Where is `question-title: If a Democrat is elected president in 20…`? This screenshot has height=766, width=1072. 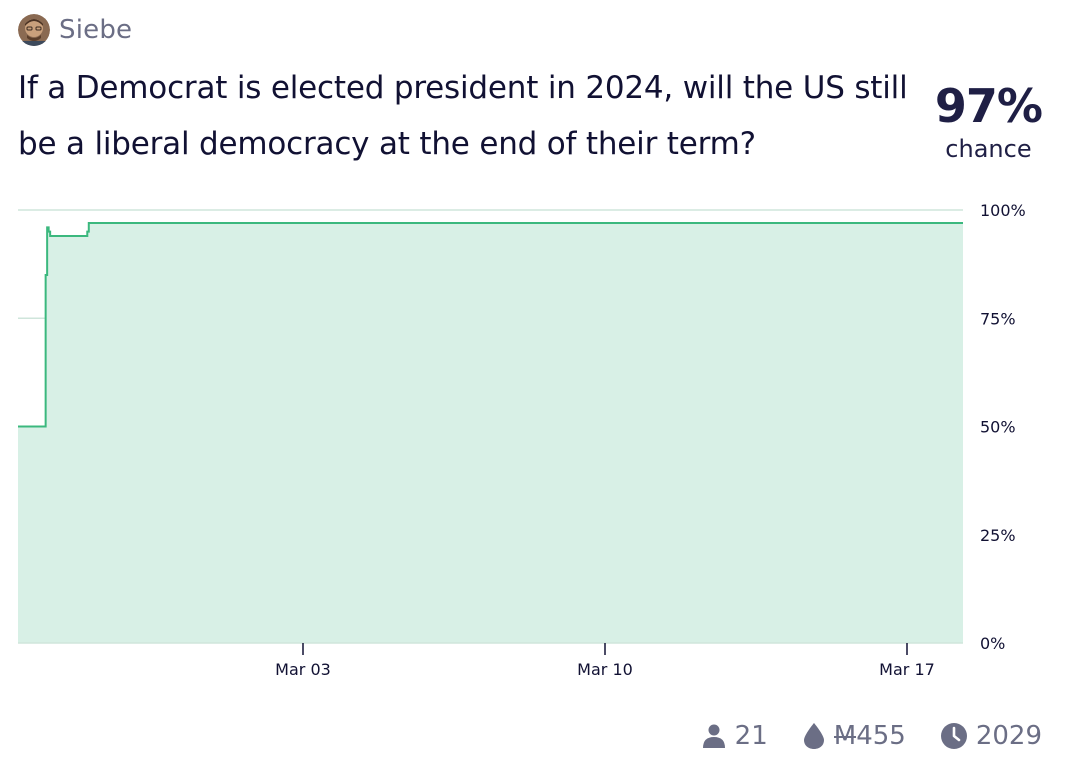 question-title: If a Democrat is elected president in 20… is located at coordinates (463, 116).